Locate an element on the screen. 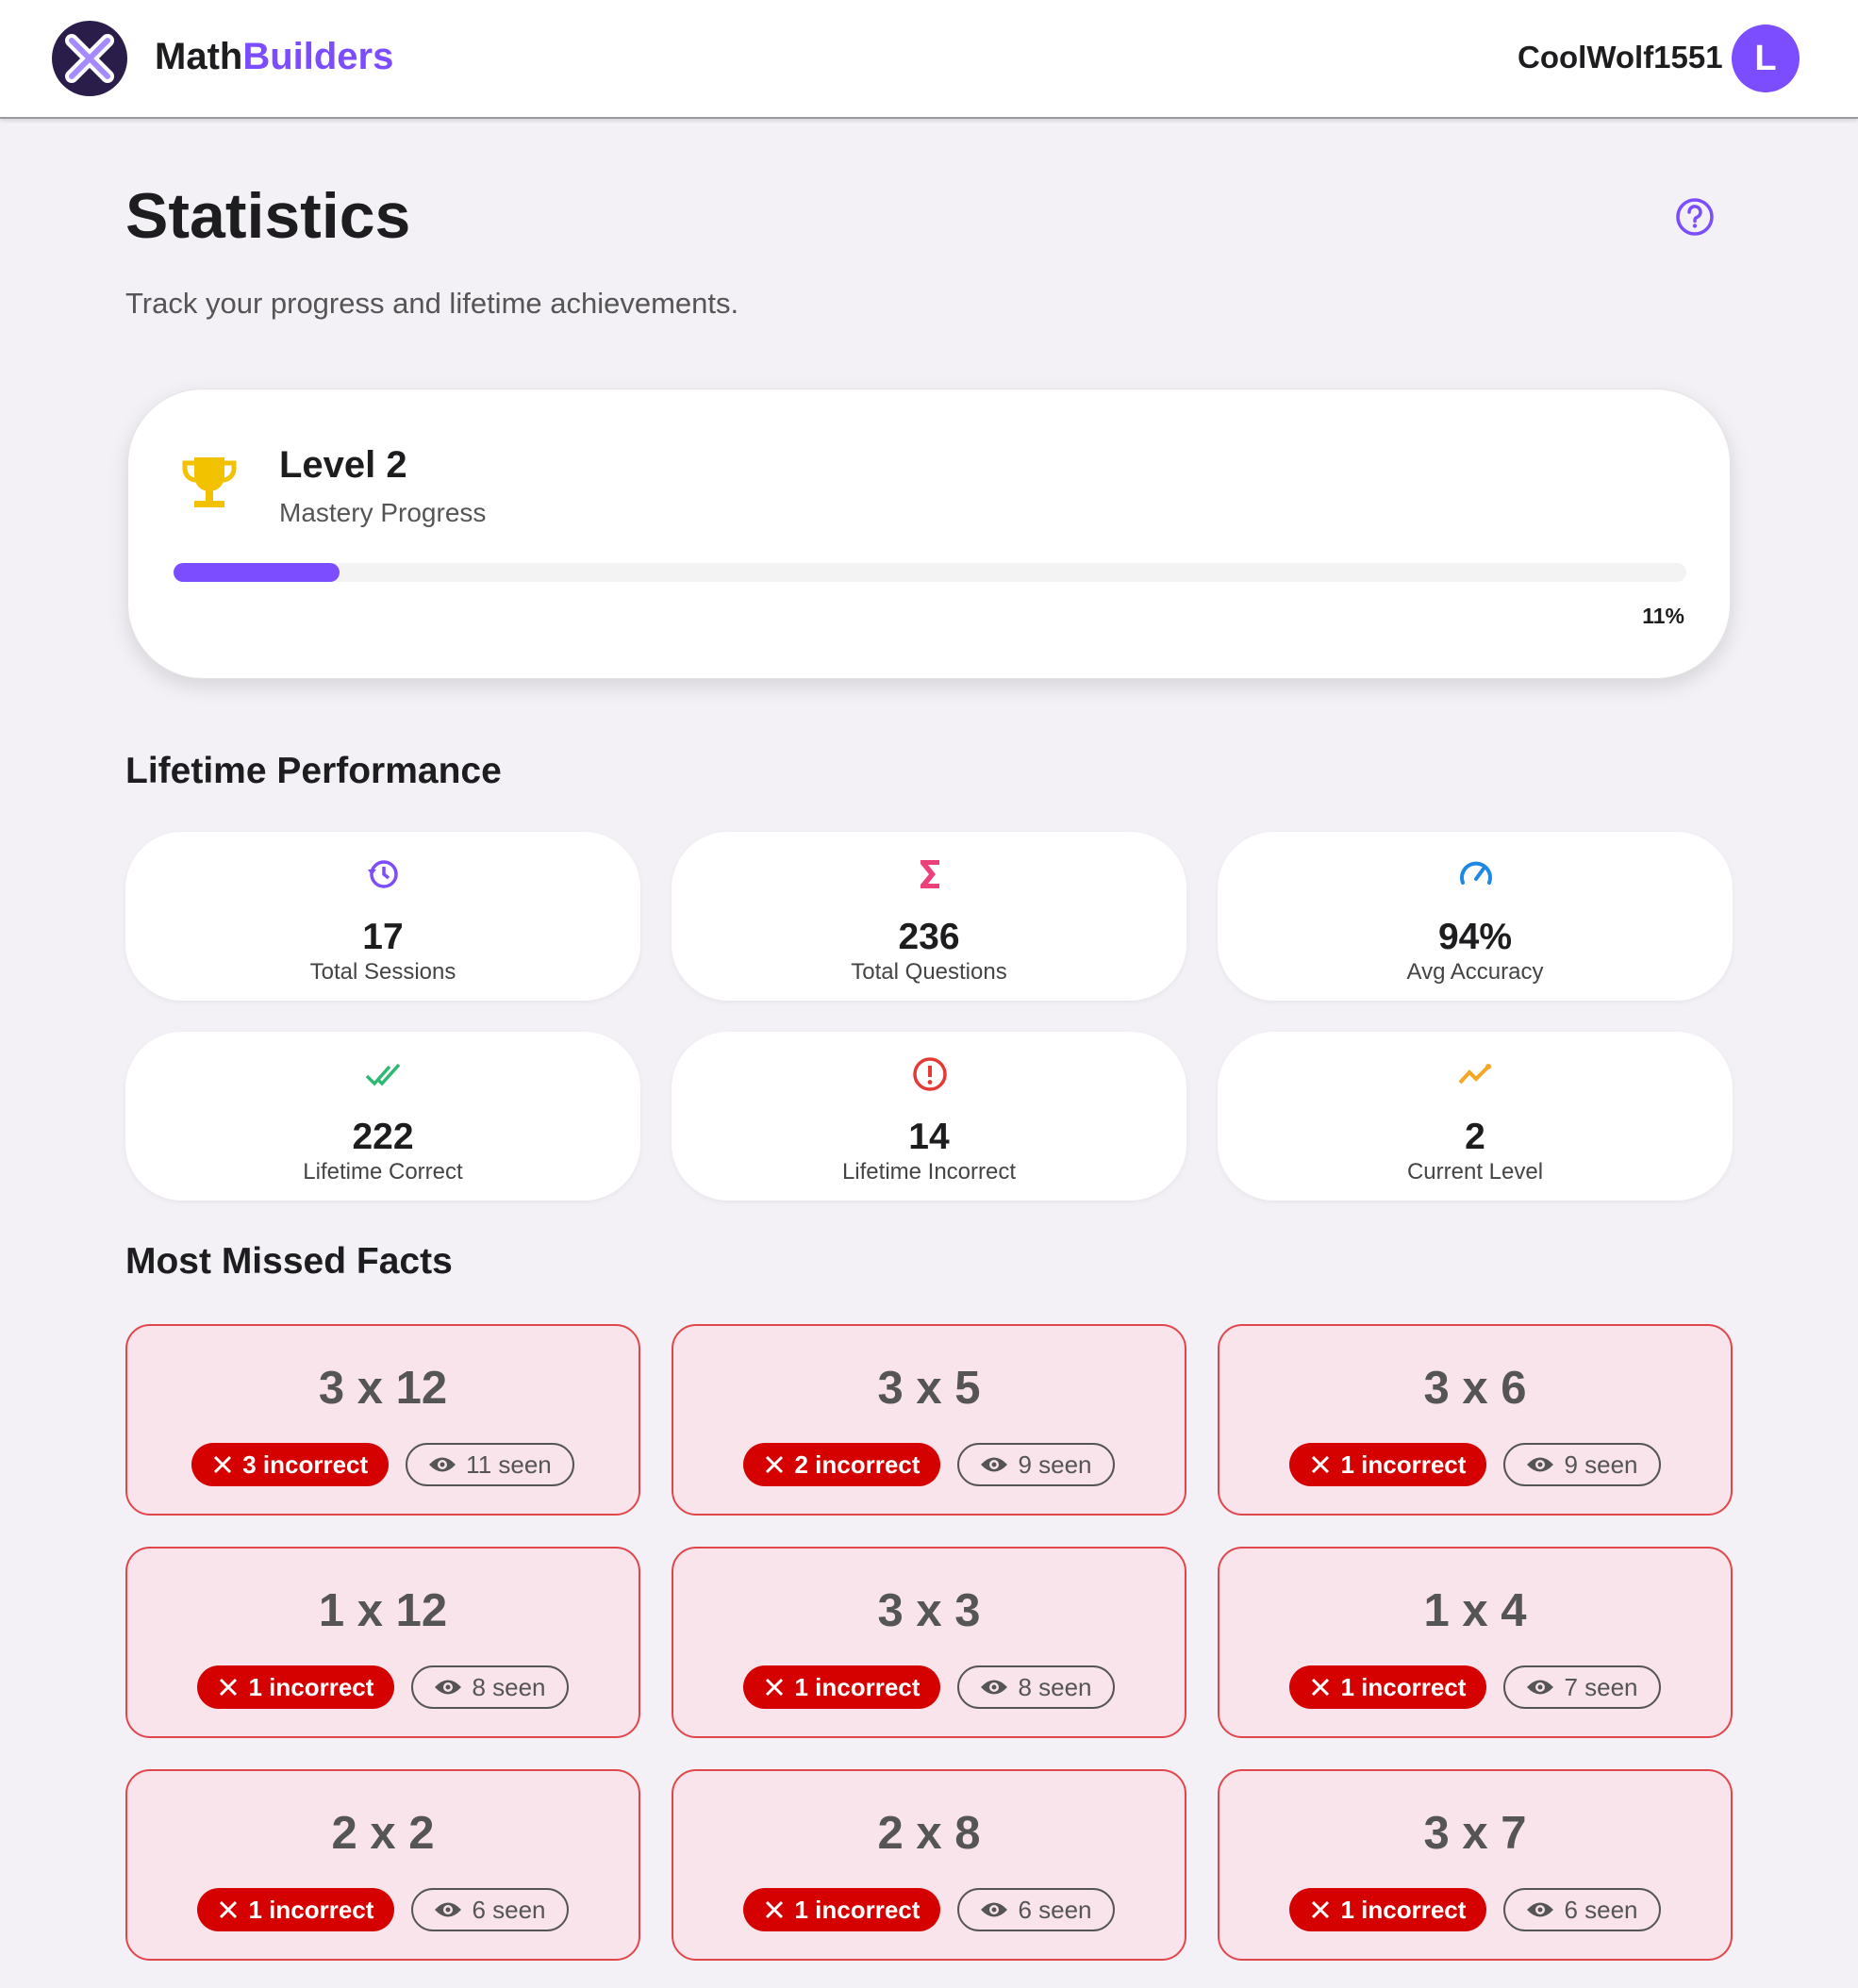 The height and width of the screenshot is (1988, 1858). fact-badges: 2 incorrect 9 seen is located at coordinates (929, 1464).